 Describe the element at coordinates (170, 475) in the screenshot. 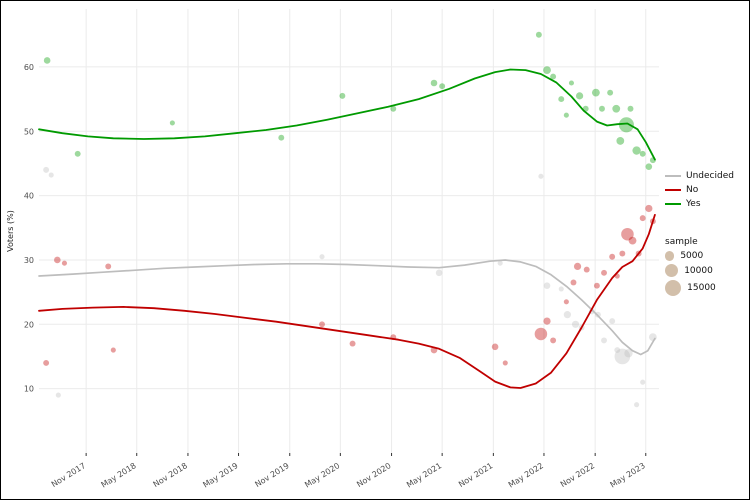

I see `x-tick-label: Nov 2018` at that location.